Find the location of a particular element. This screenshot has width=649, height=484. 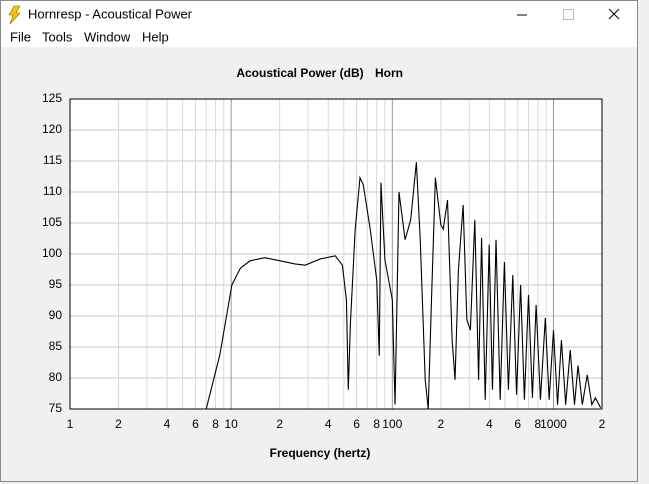

y-tick-label: 120 is located at coordinates (52, 129).